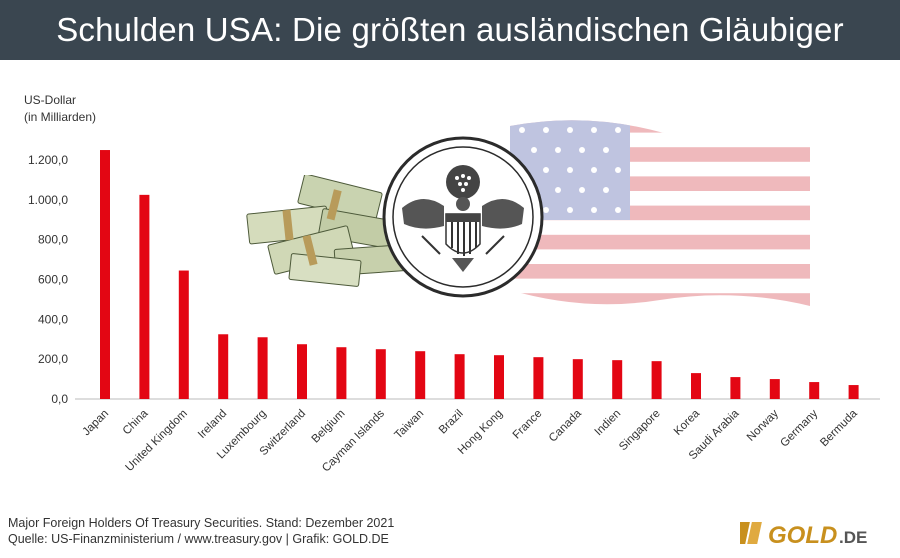 Image resolution: width=900 pixels, height=558 pixels. What do you see at coordinates (640, 431) in the screenshot?
I see `x-tick-label: Singapore` at bounding box center [640, 431].